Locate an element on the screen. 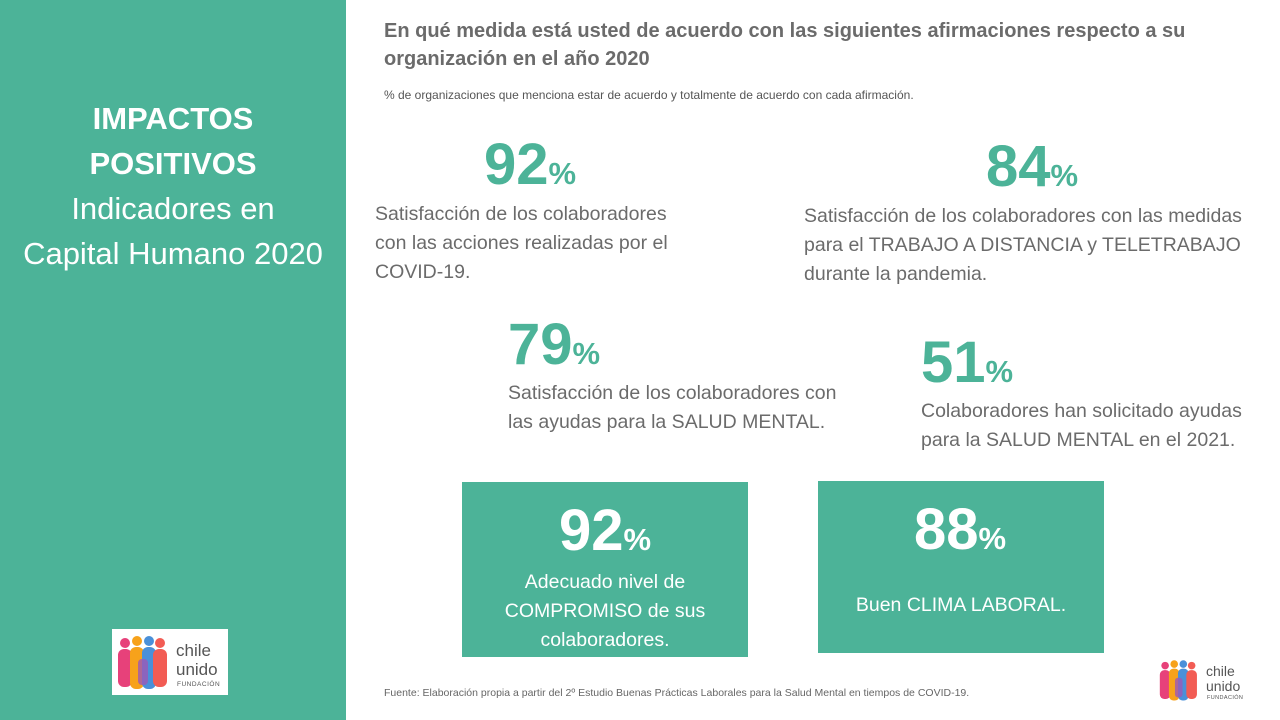 This screenshot has width=1280, height=720. corner-logo-word-3: FUNDACIÓN is located at coordinates (1225, 698).